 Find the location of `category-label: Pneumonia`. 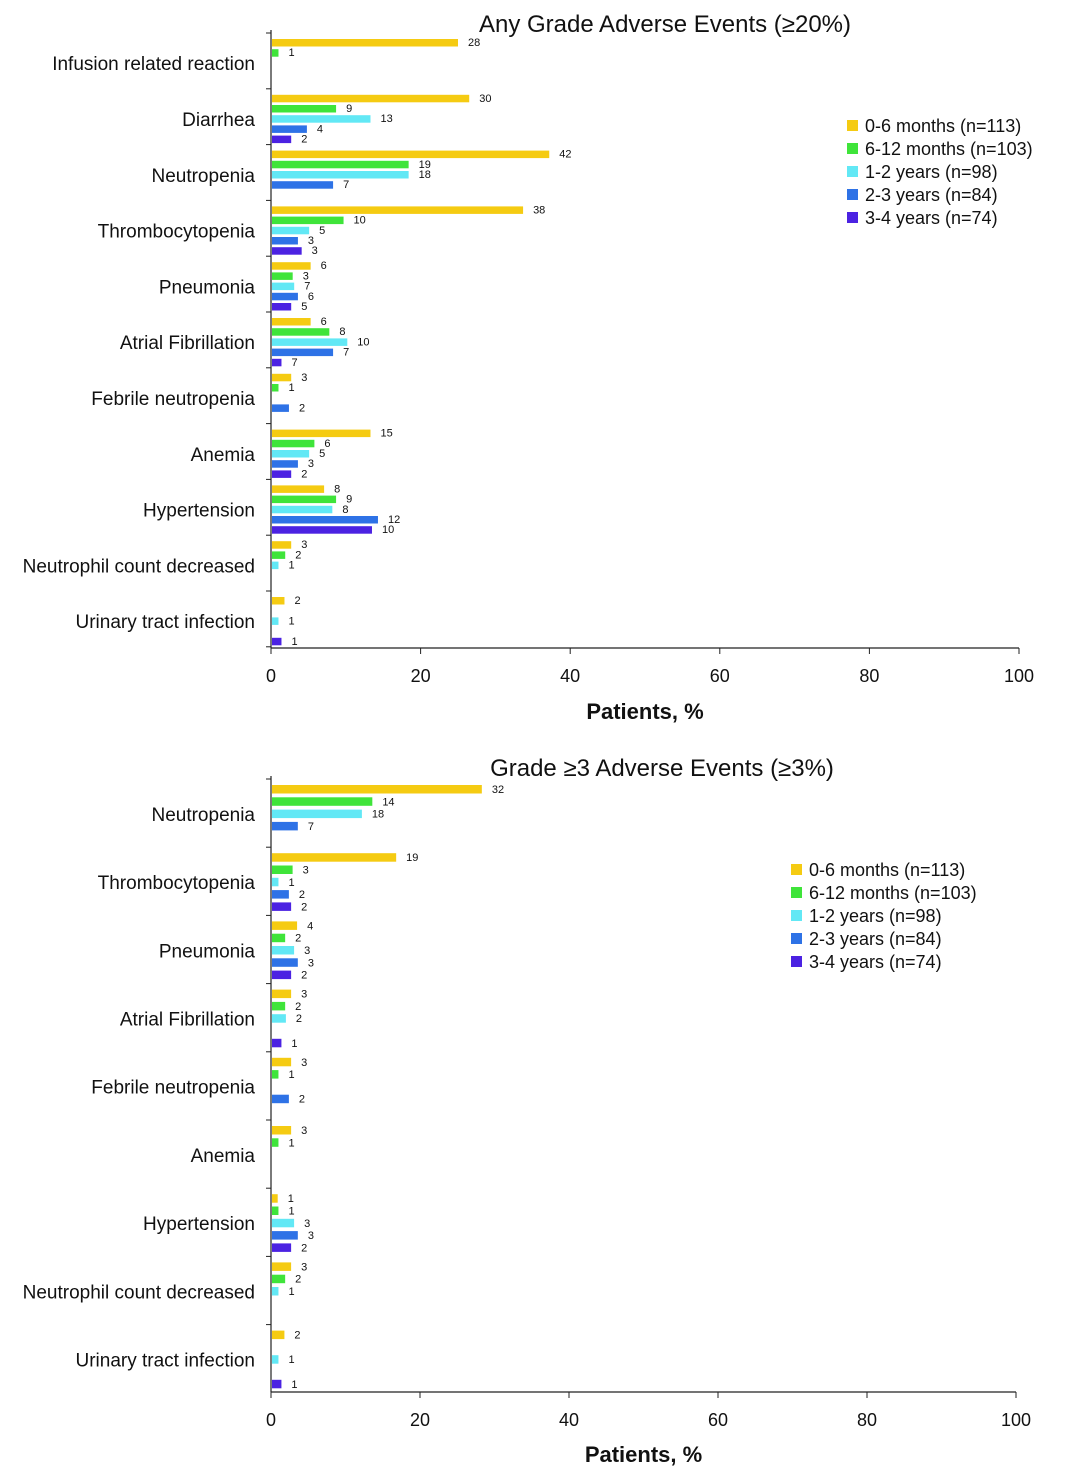

category-label: Pneumonia is located at coordinates (207, 951).